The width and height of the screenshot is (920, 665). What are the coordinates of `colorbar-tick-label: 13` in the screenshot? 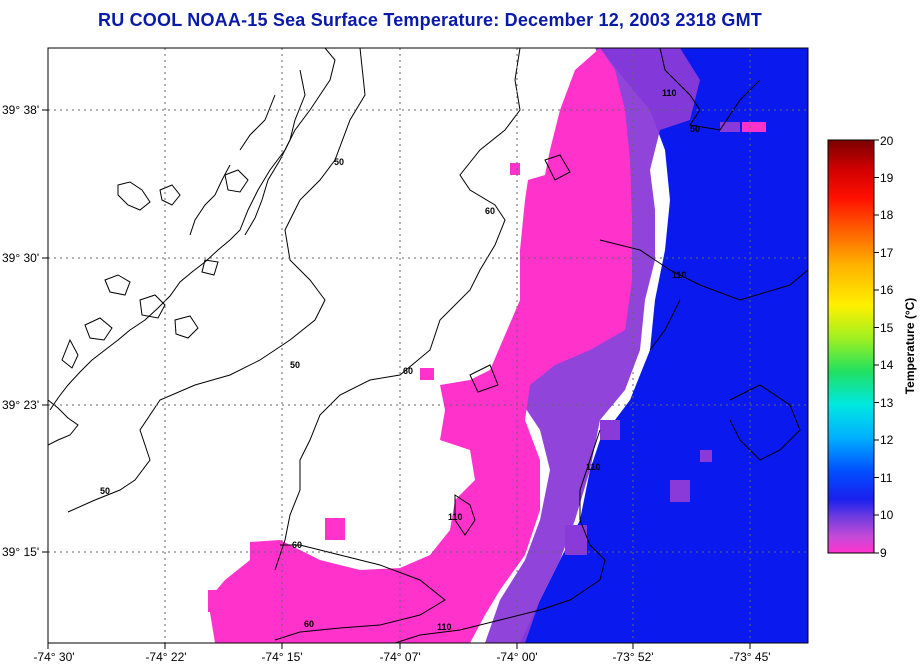 It's located at (887, 403).